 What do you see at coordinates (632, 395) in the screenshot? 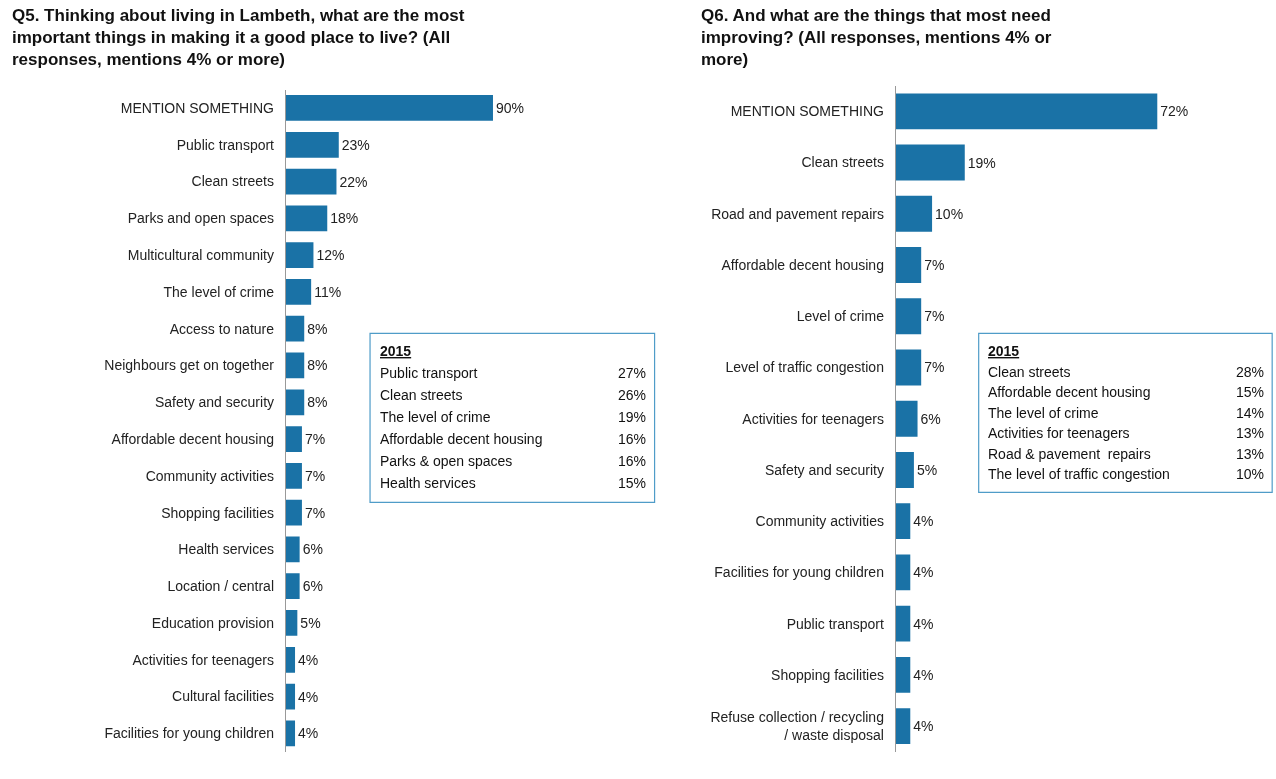
I see `text: 26%` at bounding box center [632, 395].